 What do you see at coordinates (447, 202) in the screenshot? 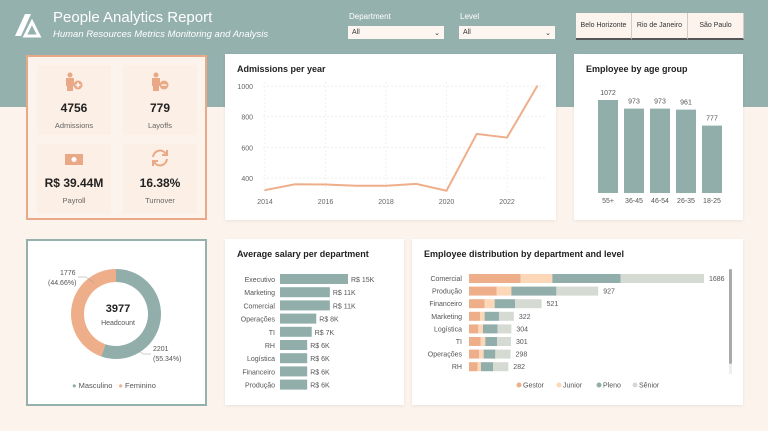
I see `x-tick-label: 2020` at bounding box center [447, 202].